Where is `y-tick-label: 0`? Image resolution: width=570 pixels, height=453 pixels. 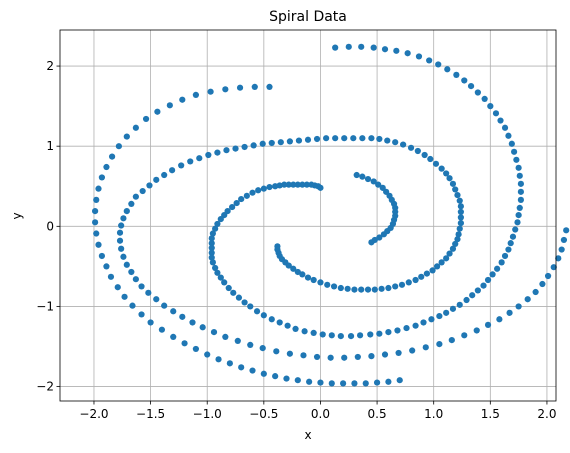 y-tick-label: 0 is located at coordinates (50, 226).